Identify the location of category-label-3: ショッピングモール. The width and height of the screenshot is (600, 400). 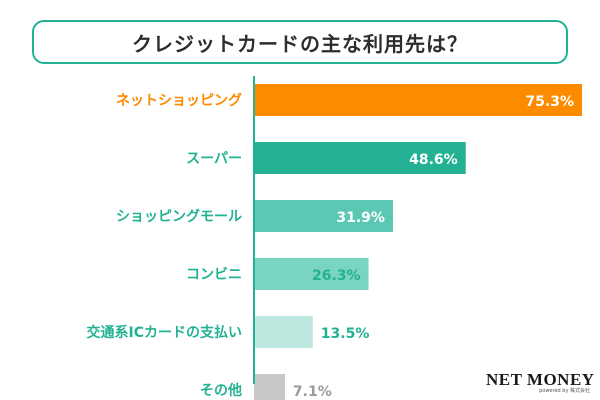
(179, 216).